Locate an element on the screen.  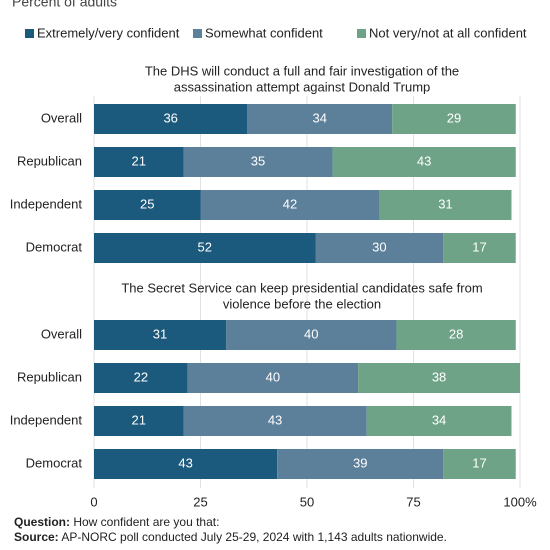
x-tick-label: 75 is located at coordinates (413, 501).